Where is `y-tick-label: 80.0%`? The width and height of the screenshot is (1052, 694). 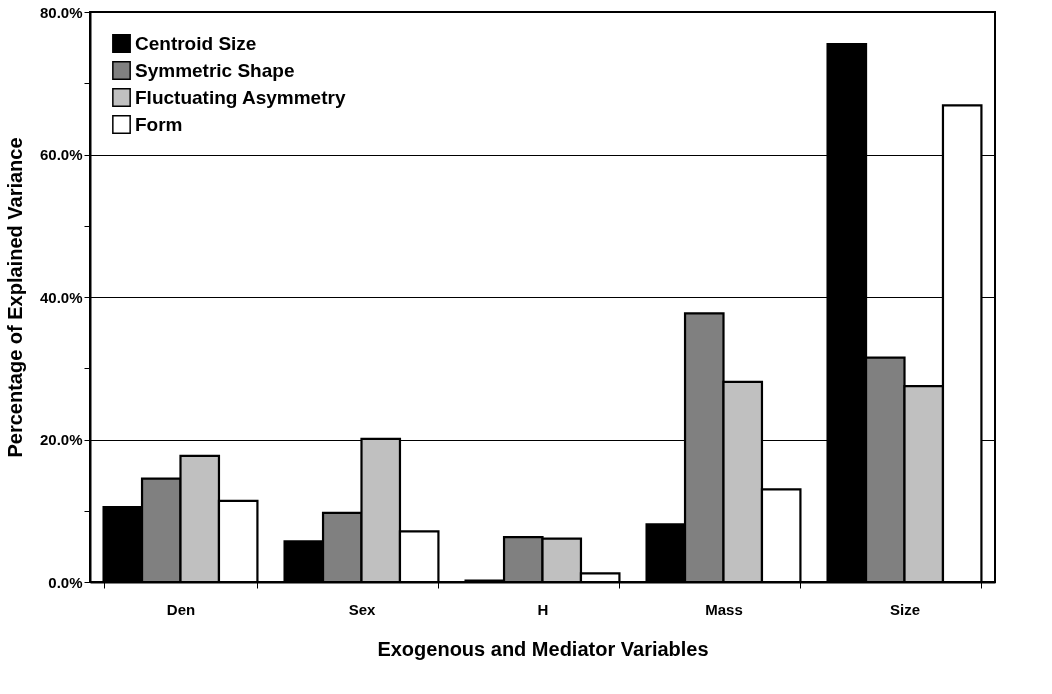
y-tick-label: 80.0% is located at coordinates (61, 12).